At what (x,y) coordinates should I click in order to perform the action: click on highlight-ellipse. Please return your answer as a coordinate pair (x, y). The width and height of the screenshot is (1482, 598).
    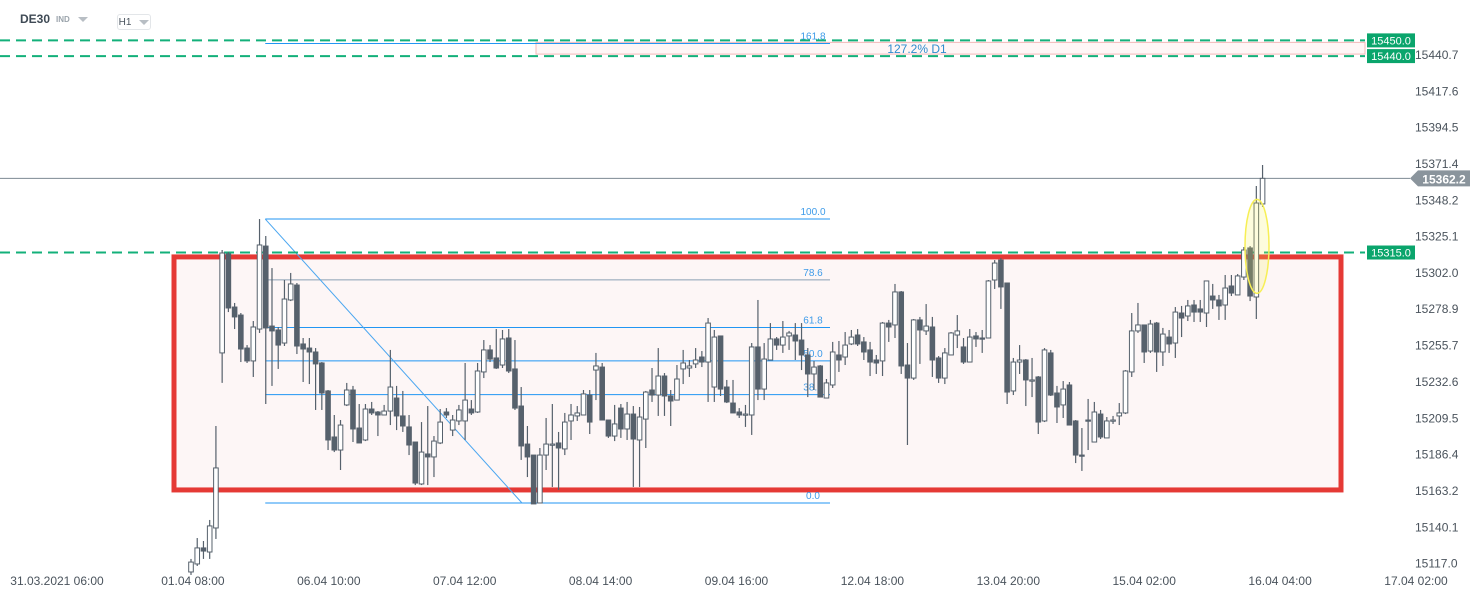
    Looking at the image, I should click on (1257, 246).